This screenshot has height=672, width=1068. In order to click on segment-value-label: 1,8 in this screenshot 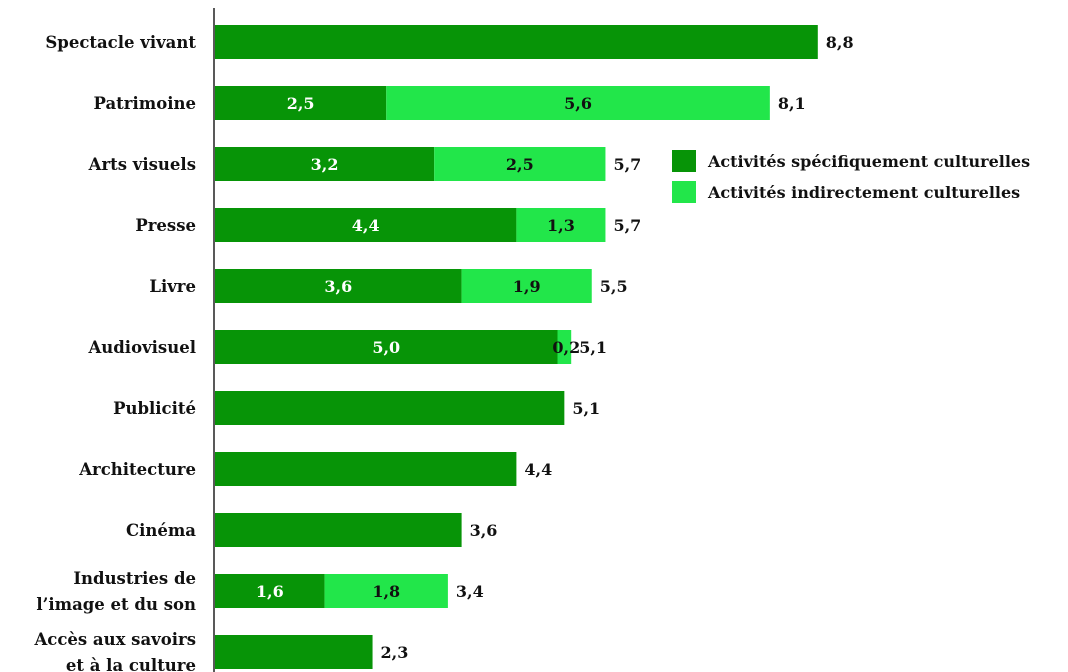, I will do `click(386, 591)`.